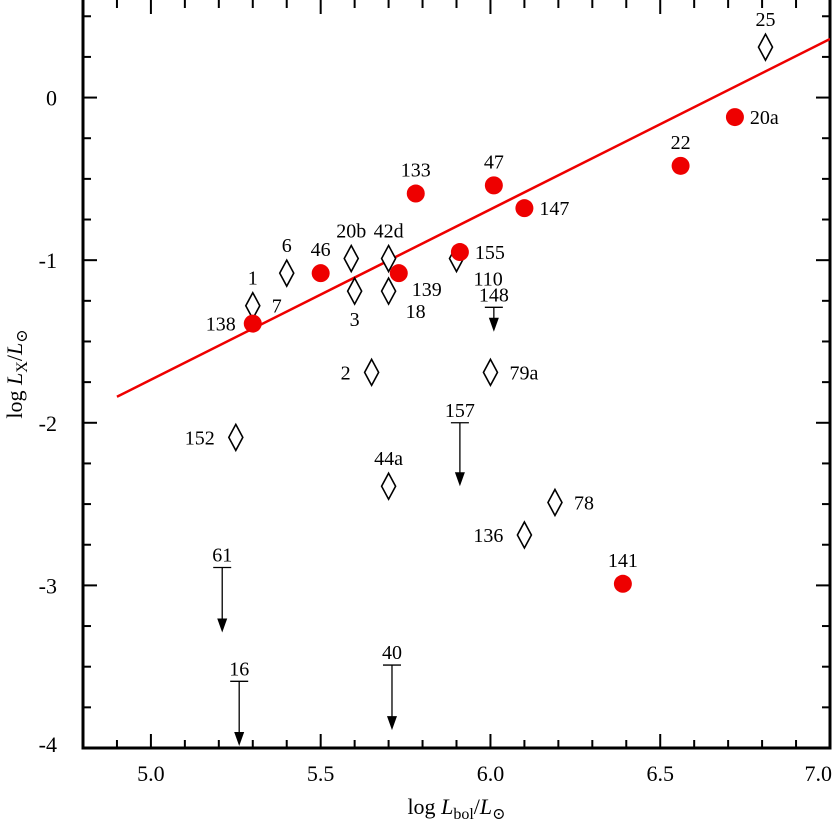 Image resolution: width=832 pixels, height=819 pixels. I want to click on point-label: 155, so click(490, 253).